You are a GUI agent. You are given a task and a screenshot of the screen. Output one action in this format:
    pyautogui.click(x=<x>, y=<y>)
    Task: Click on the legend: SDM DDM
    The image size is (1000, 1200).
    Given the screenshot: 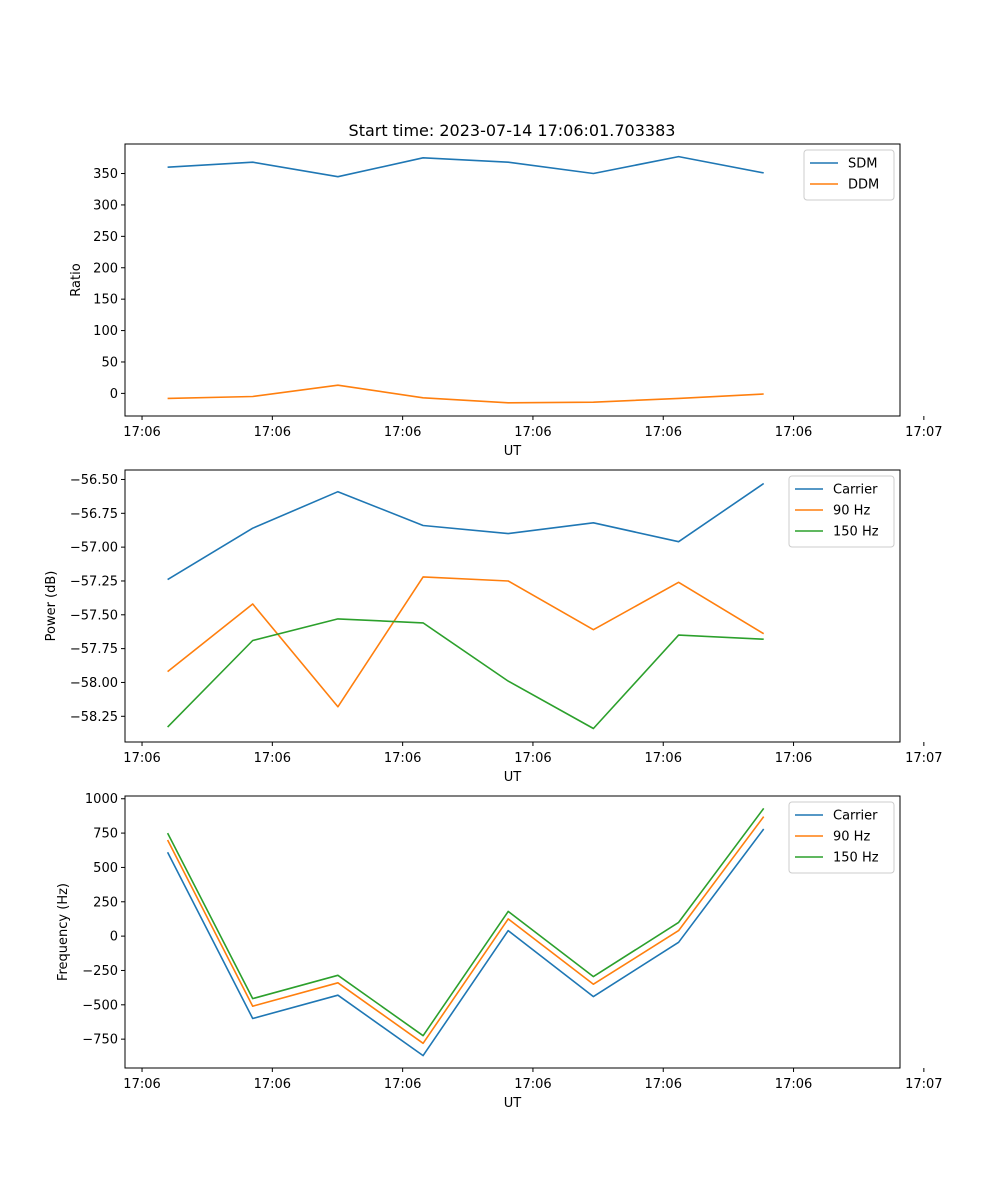 What is the action you would take?
    pyautogui.click(x=849, y=175)
    